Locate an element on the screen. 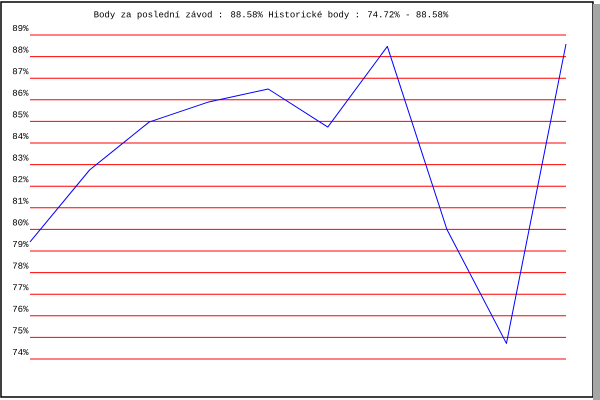  y-tick-label: 79% is located at coordinates (20, 244).